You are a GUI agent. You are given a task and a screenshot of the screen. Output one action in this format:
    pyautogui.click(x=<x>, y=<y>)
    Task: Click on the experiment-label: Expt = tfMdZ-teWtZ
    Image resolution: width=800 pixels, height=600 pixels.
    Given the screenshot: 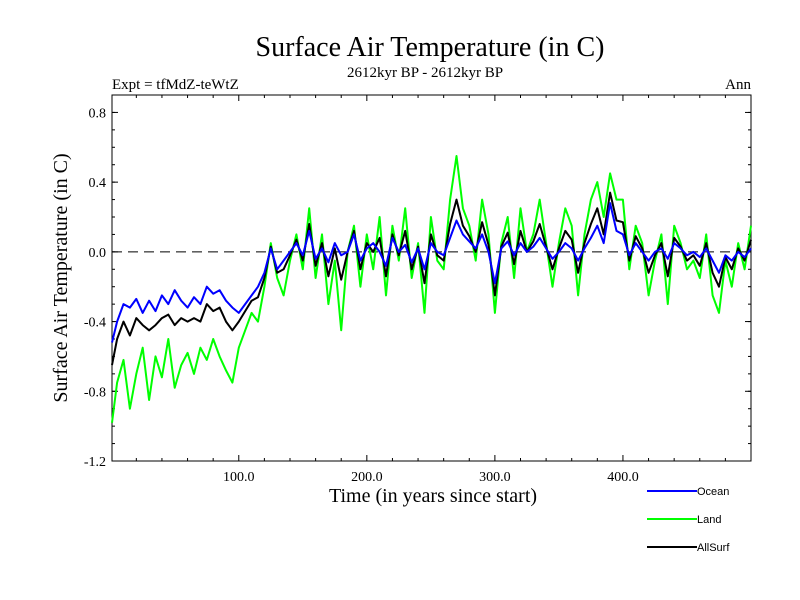 What is the action you would take?
    pyautogui.click(x=175, y=85)
    